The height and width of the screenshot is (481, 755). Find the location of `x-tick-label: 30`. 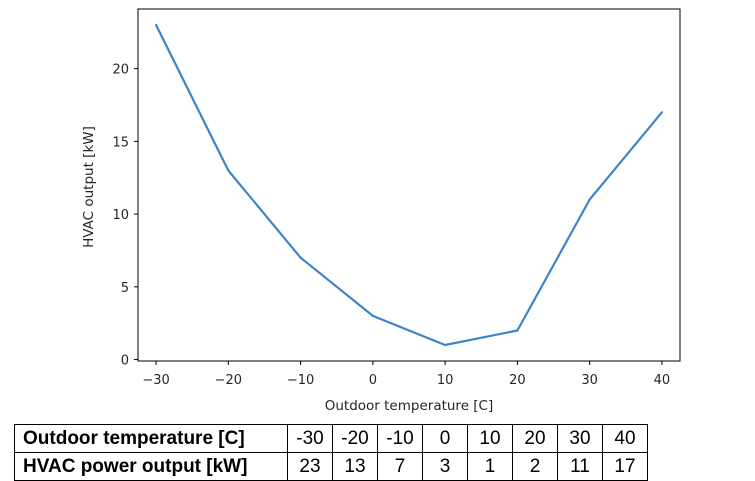

x-tick-label: 30 is located at coordinates (589, 380).